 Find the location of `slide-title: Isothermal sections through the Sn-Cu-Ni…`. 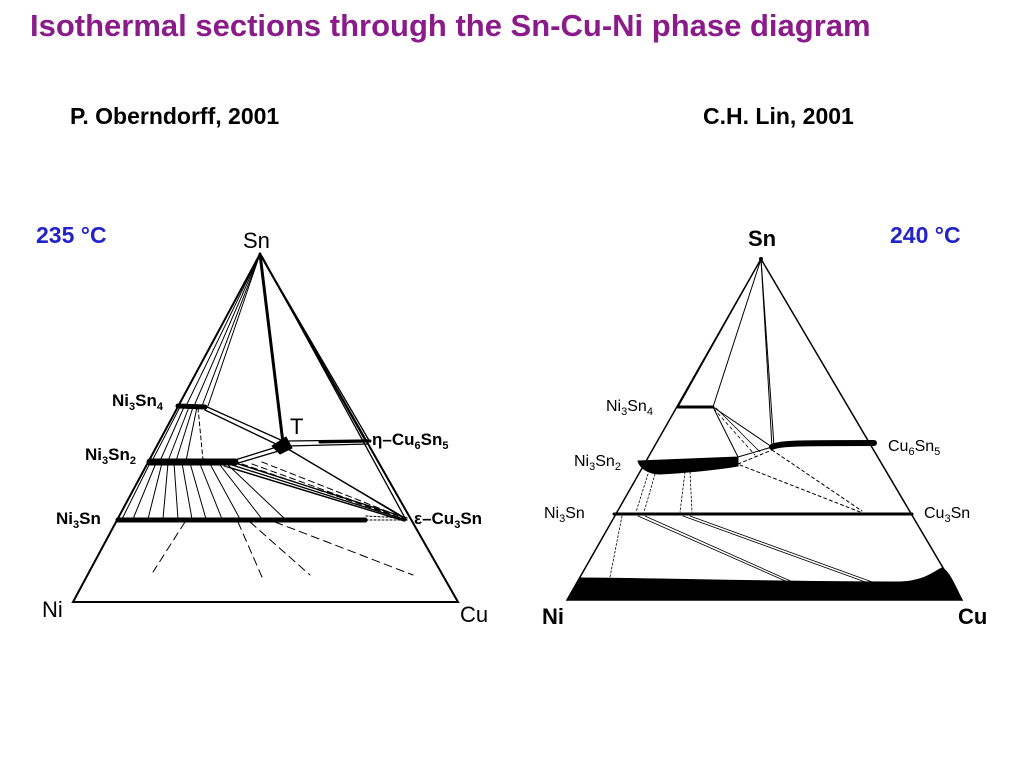

slide-title: Isothermal sections through the Sn-Cu-Ni… is located at coordinates (450, 25).